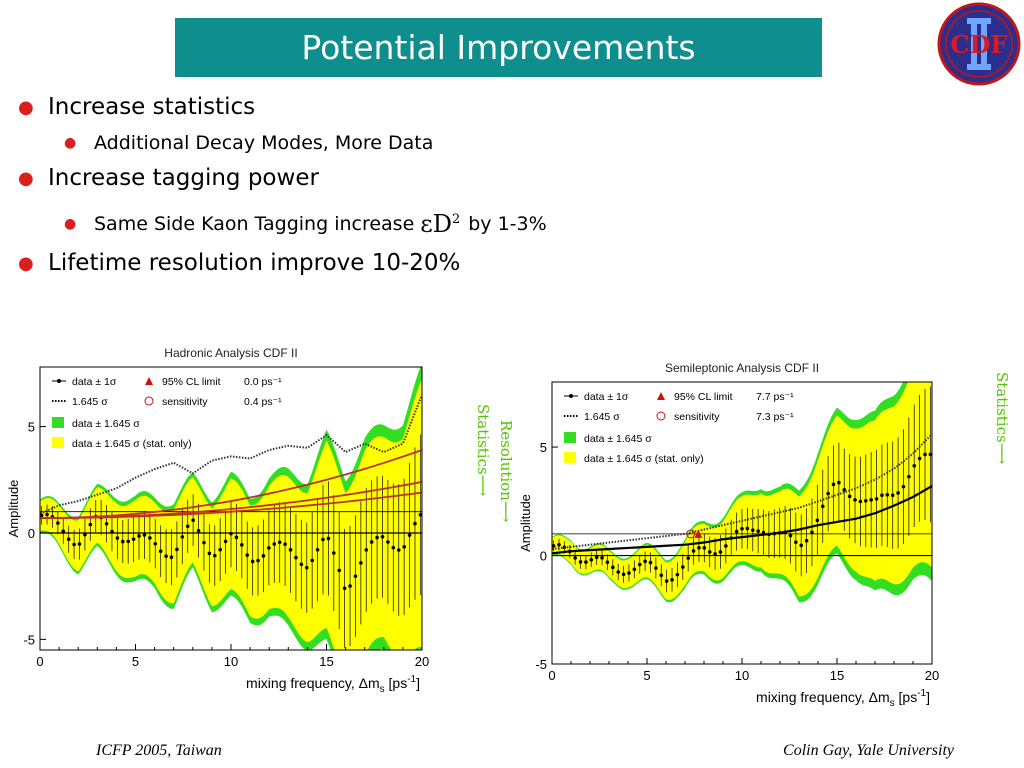 This screenshot has height=768, width=1024. I want to click on bullet-suffix: by 1-3%, so click(507, 224).